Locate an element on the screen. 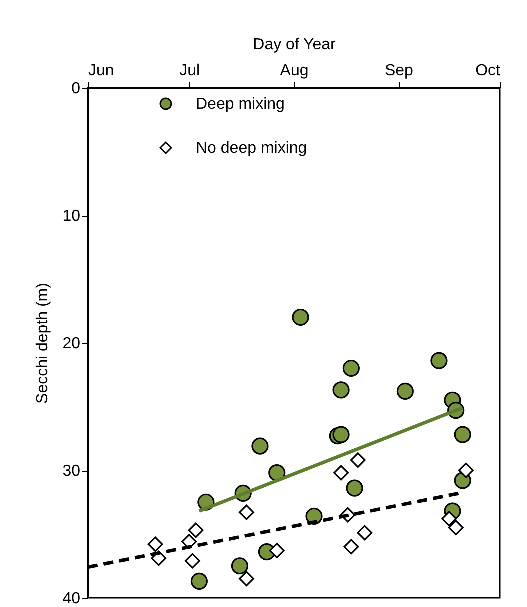  y-axis-title: Secchi depth (m) is located at coordinates (43, 343).